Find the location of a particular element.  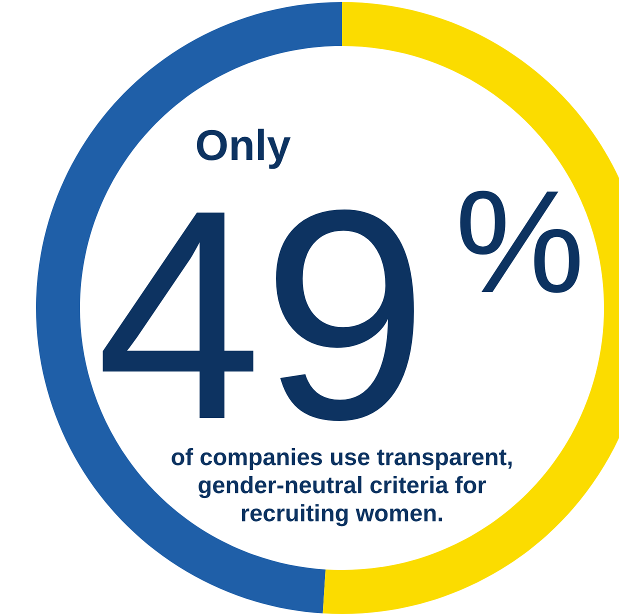

text: of companies use transparent, gender-neutral criteria for recruiting women. is located at coordinates (342, 487).